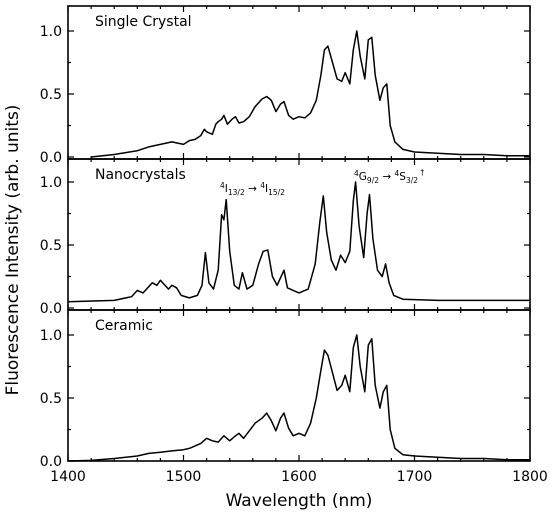 The height and width of the screenshot is (516, 550). What do you see at coordinates (124, 326) in the screenshot?
I see `panel-label: Ceramic` at bounding box center [124, 326].